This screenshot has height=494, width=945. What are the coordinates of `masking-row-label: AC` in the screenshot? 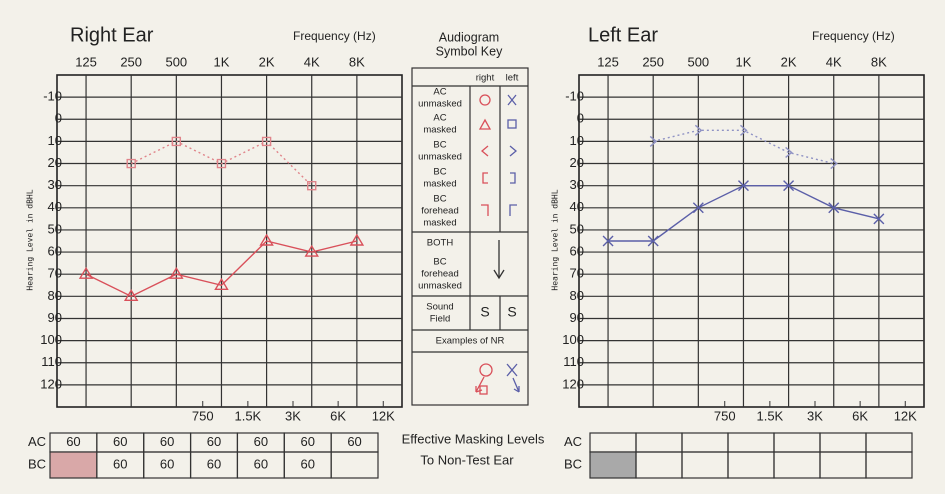 It's located at (37, 441).